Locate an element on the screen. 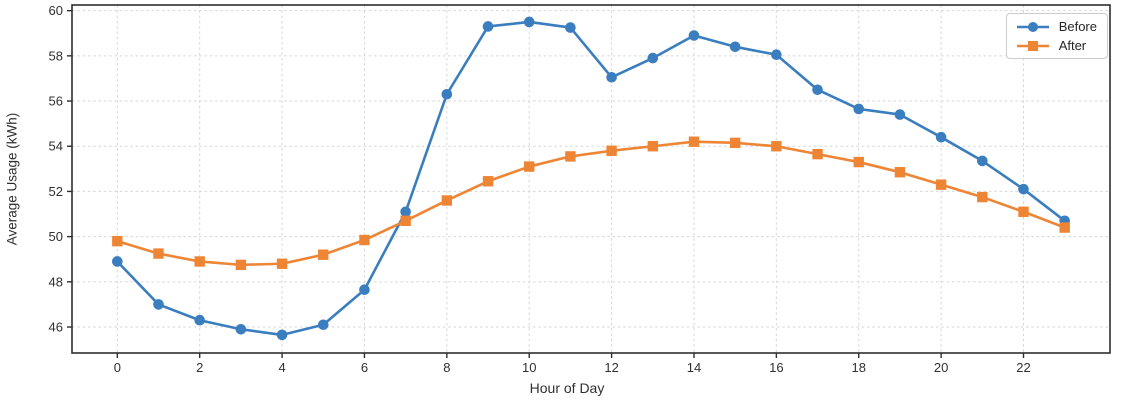 The height and width of the screenshot is (405, 1134). x-tick-label: 18 is located at coordinates (859, 367).